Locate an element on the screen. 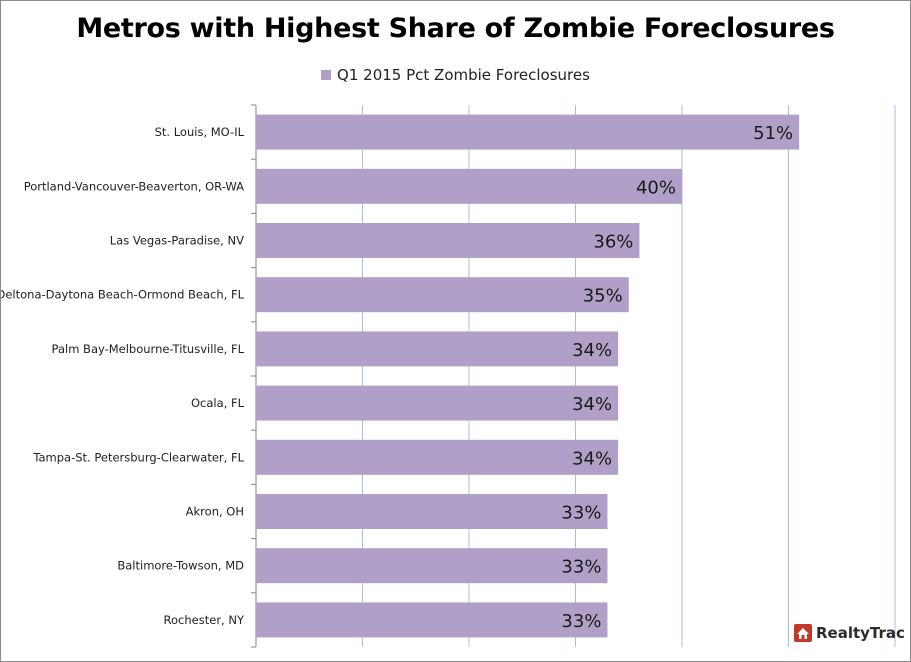 The width and height of the screenshot is (911, 662). data-label: 40% is located at coordinates (656, 187).